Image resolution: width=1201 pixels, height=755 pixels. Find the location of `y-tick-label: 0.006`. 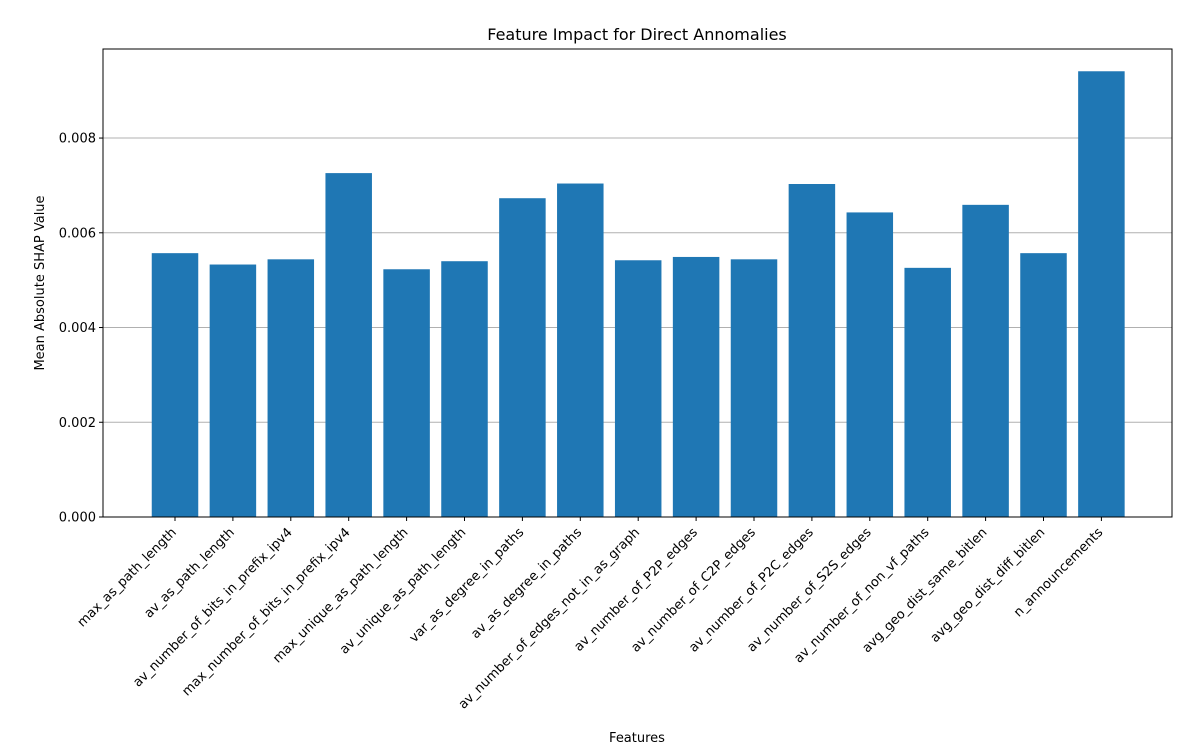

y-tick-label: 0.006 is located at coordinates (77, 233).